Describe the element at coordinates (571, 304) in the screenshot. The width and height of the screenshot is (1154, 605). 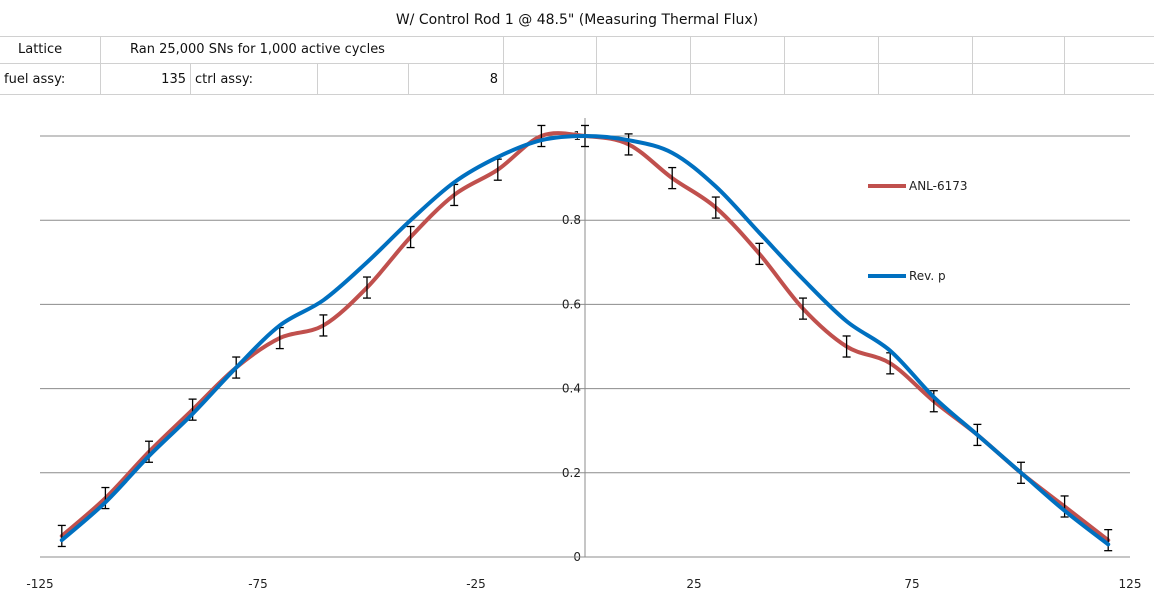
I see `y-tick-label: 0.6` at that location.